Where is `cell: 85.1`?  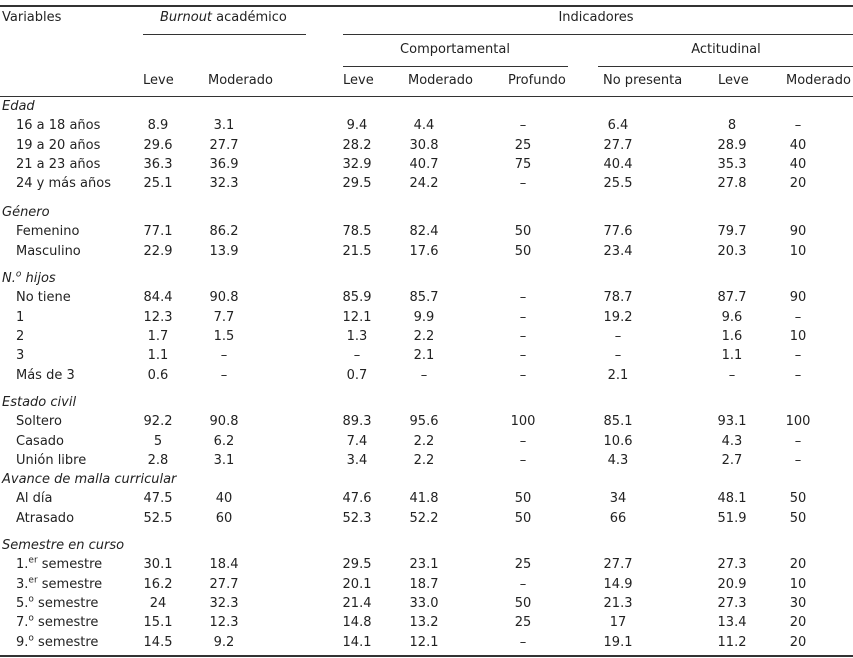
cell: 85.1 is located at coordinates (618, 422).